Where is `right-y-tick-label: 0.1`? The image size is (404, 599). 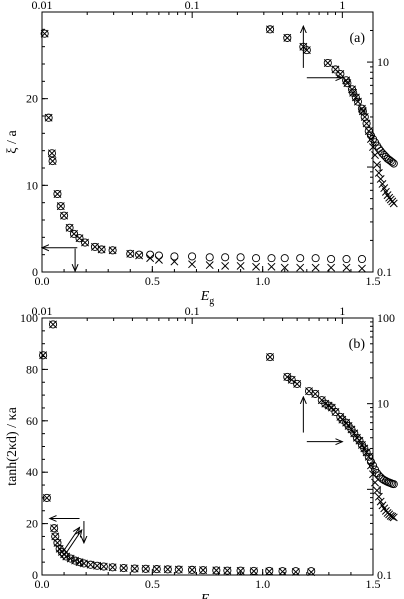 right-y-tick-label: 0.1 is located at coordinates (384, 272).